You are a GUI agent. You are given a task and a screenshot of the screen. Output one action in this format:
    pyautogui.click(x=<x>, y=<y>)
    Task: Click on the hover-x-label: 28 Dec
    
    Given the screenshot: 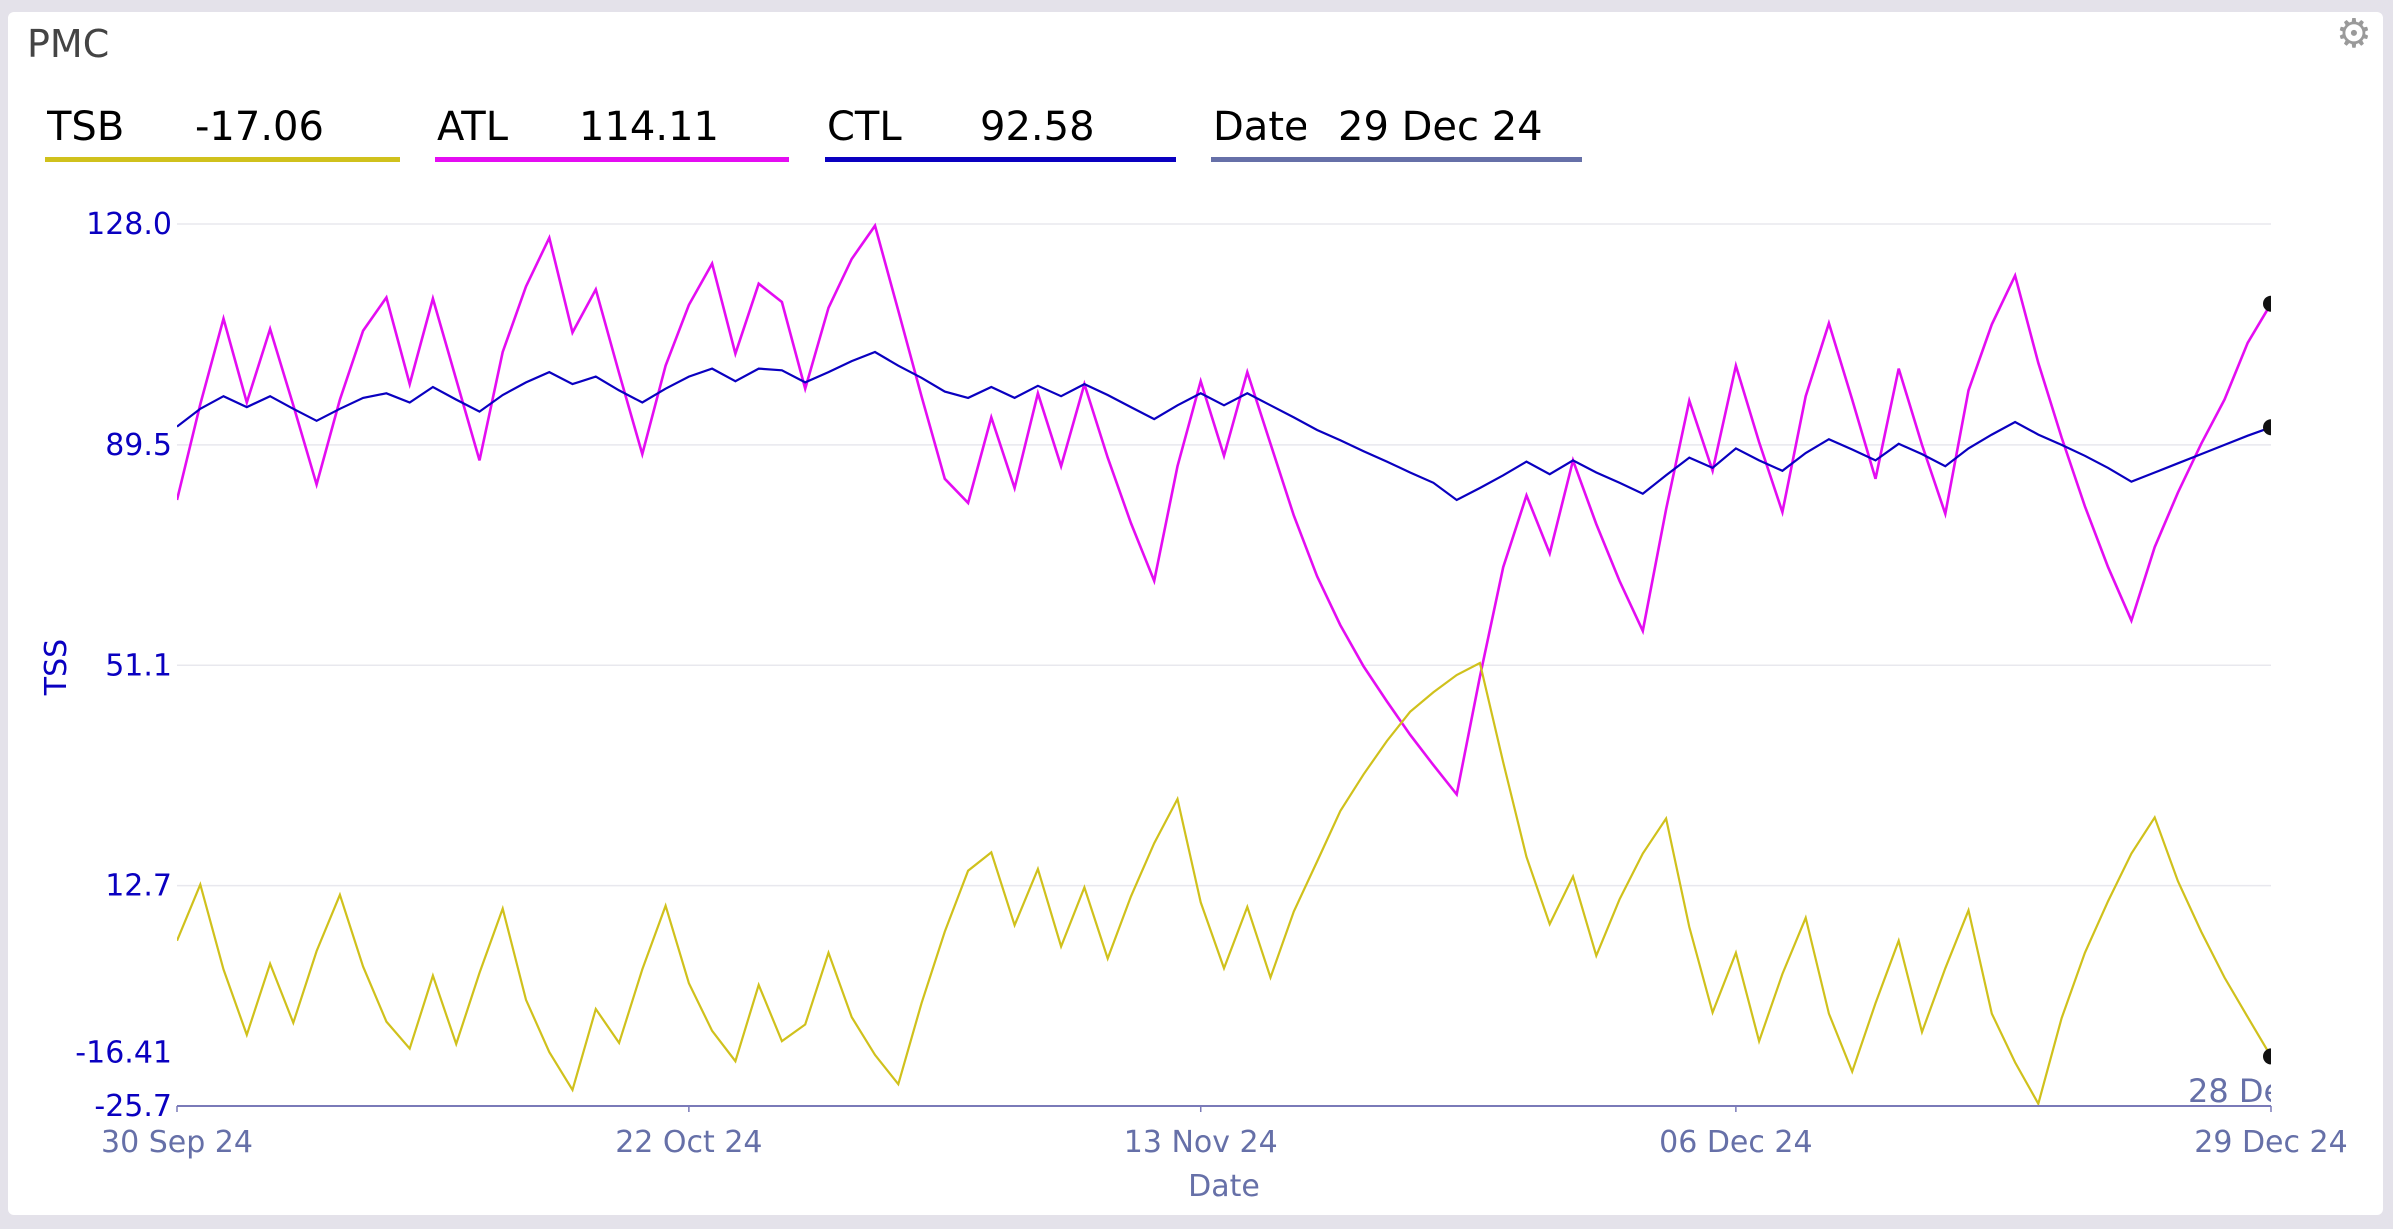 What is the action you would take?
    pyautogui.click(x=2244, y=1091)
    